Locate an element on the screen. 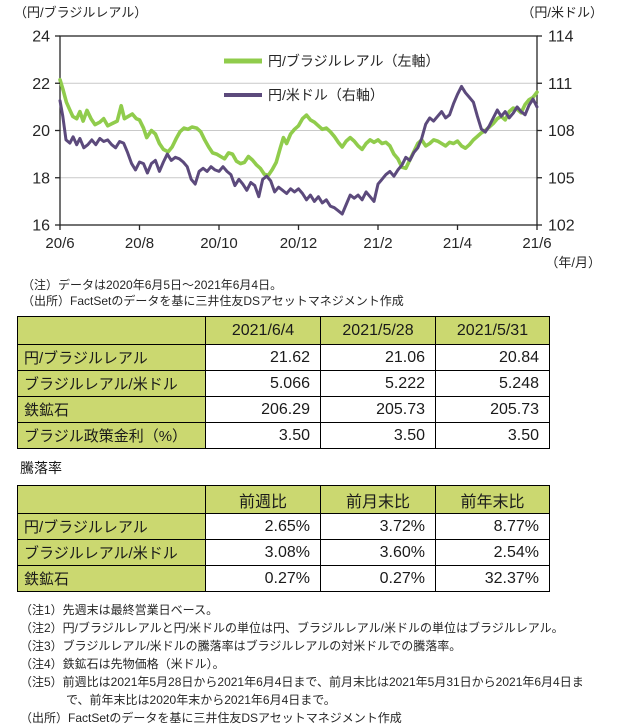 This screenshot has height=727, width=617. chart-note-source: （出所）FactSetのデータを基に三井住友DSアセットマネジメント作成 is located at coordinates (213, 301).